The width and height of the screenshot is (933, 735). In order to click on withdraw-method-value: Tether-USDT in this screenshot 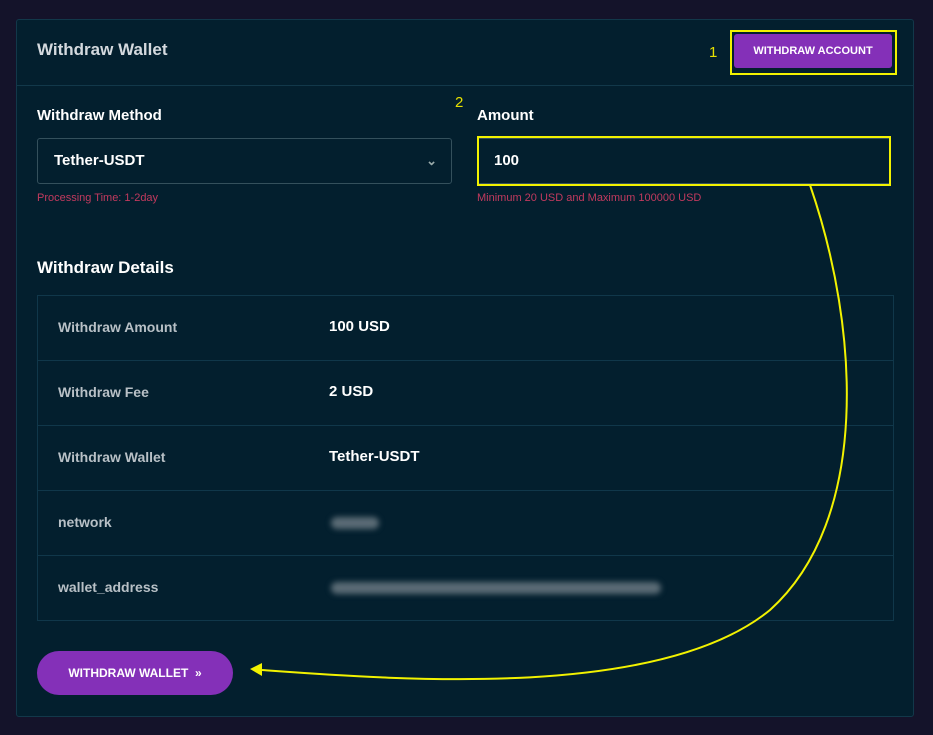, I will do `click(99, 160)`.